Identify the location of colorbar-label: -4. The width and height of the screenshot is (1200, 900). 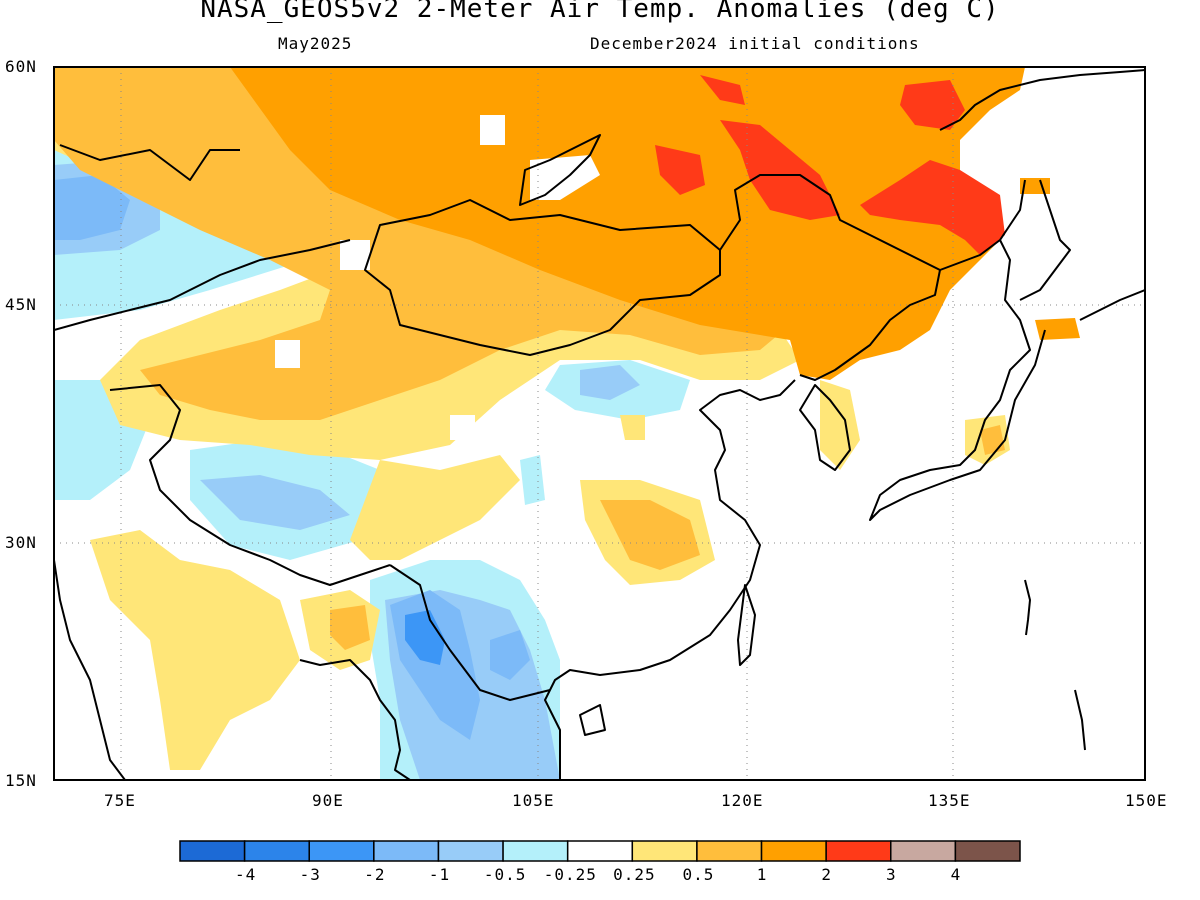
(246, 874).